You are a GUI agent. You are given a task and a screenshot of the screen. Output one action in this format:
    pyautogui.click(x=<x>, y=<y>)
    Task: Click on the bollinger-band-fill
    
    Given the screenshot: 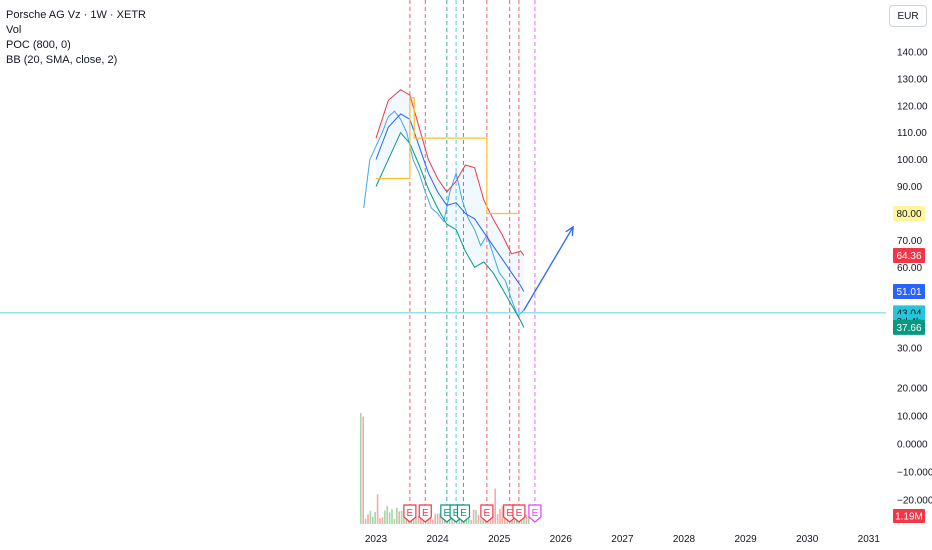 What is the action you would take?
    pyautogui.click(x=450, y=208)
    